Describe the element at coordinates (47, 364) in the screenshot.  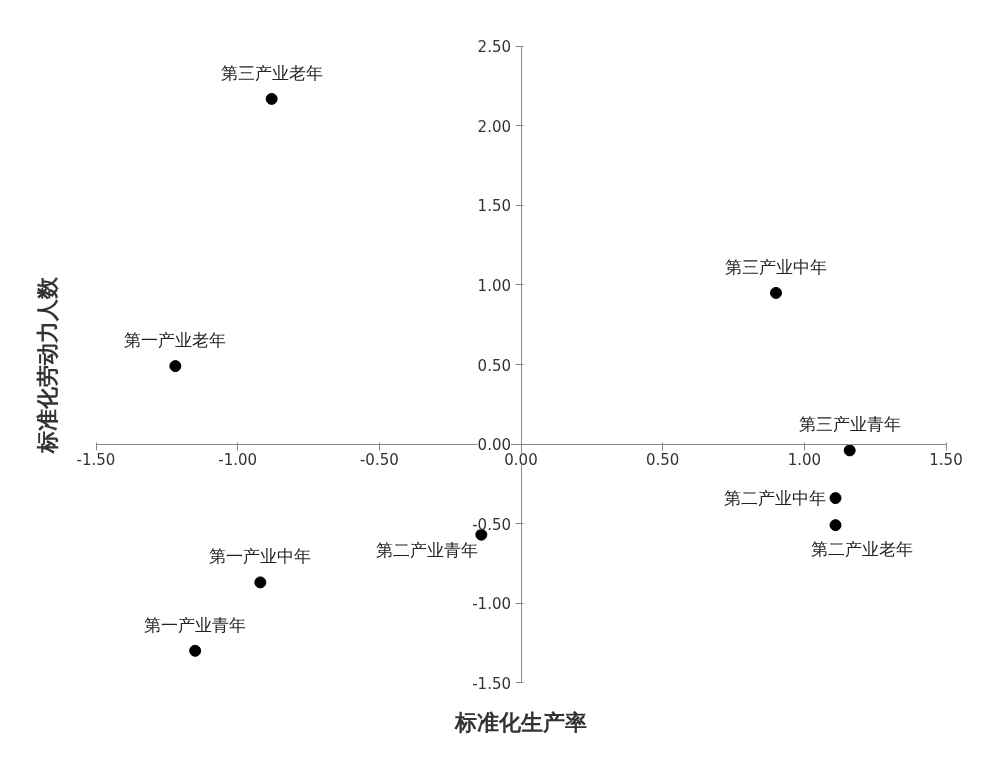
I see `y-axis-title: 标准化劳动力人数` at that location.